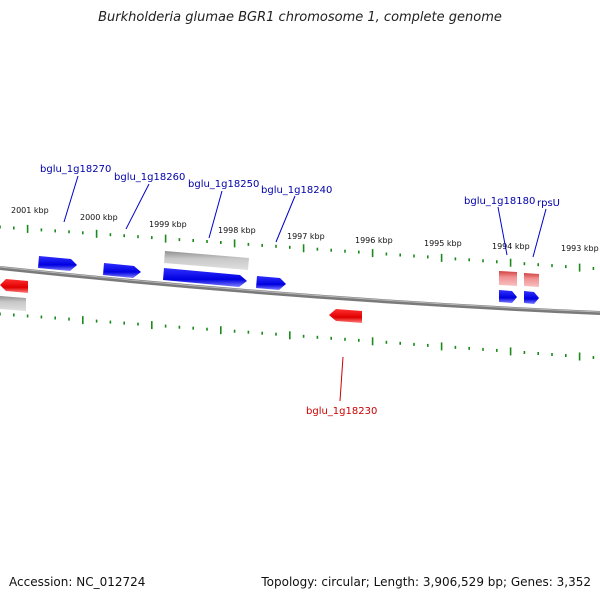 Image resolution: width=600 pixels, height=600 pixels. What do you see at coordinates (580, 248) in the screenshot?
I see `scale-label: 1993 kbp` at bounding box center [580, 248].